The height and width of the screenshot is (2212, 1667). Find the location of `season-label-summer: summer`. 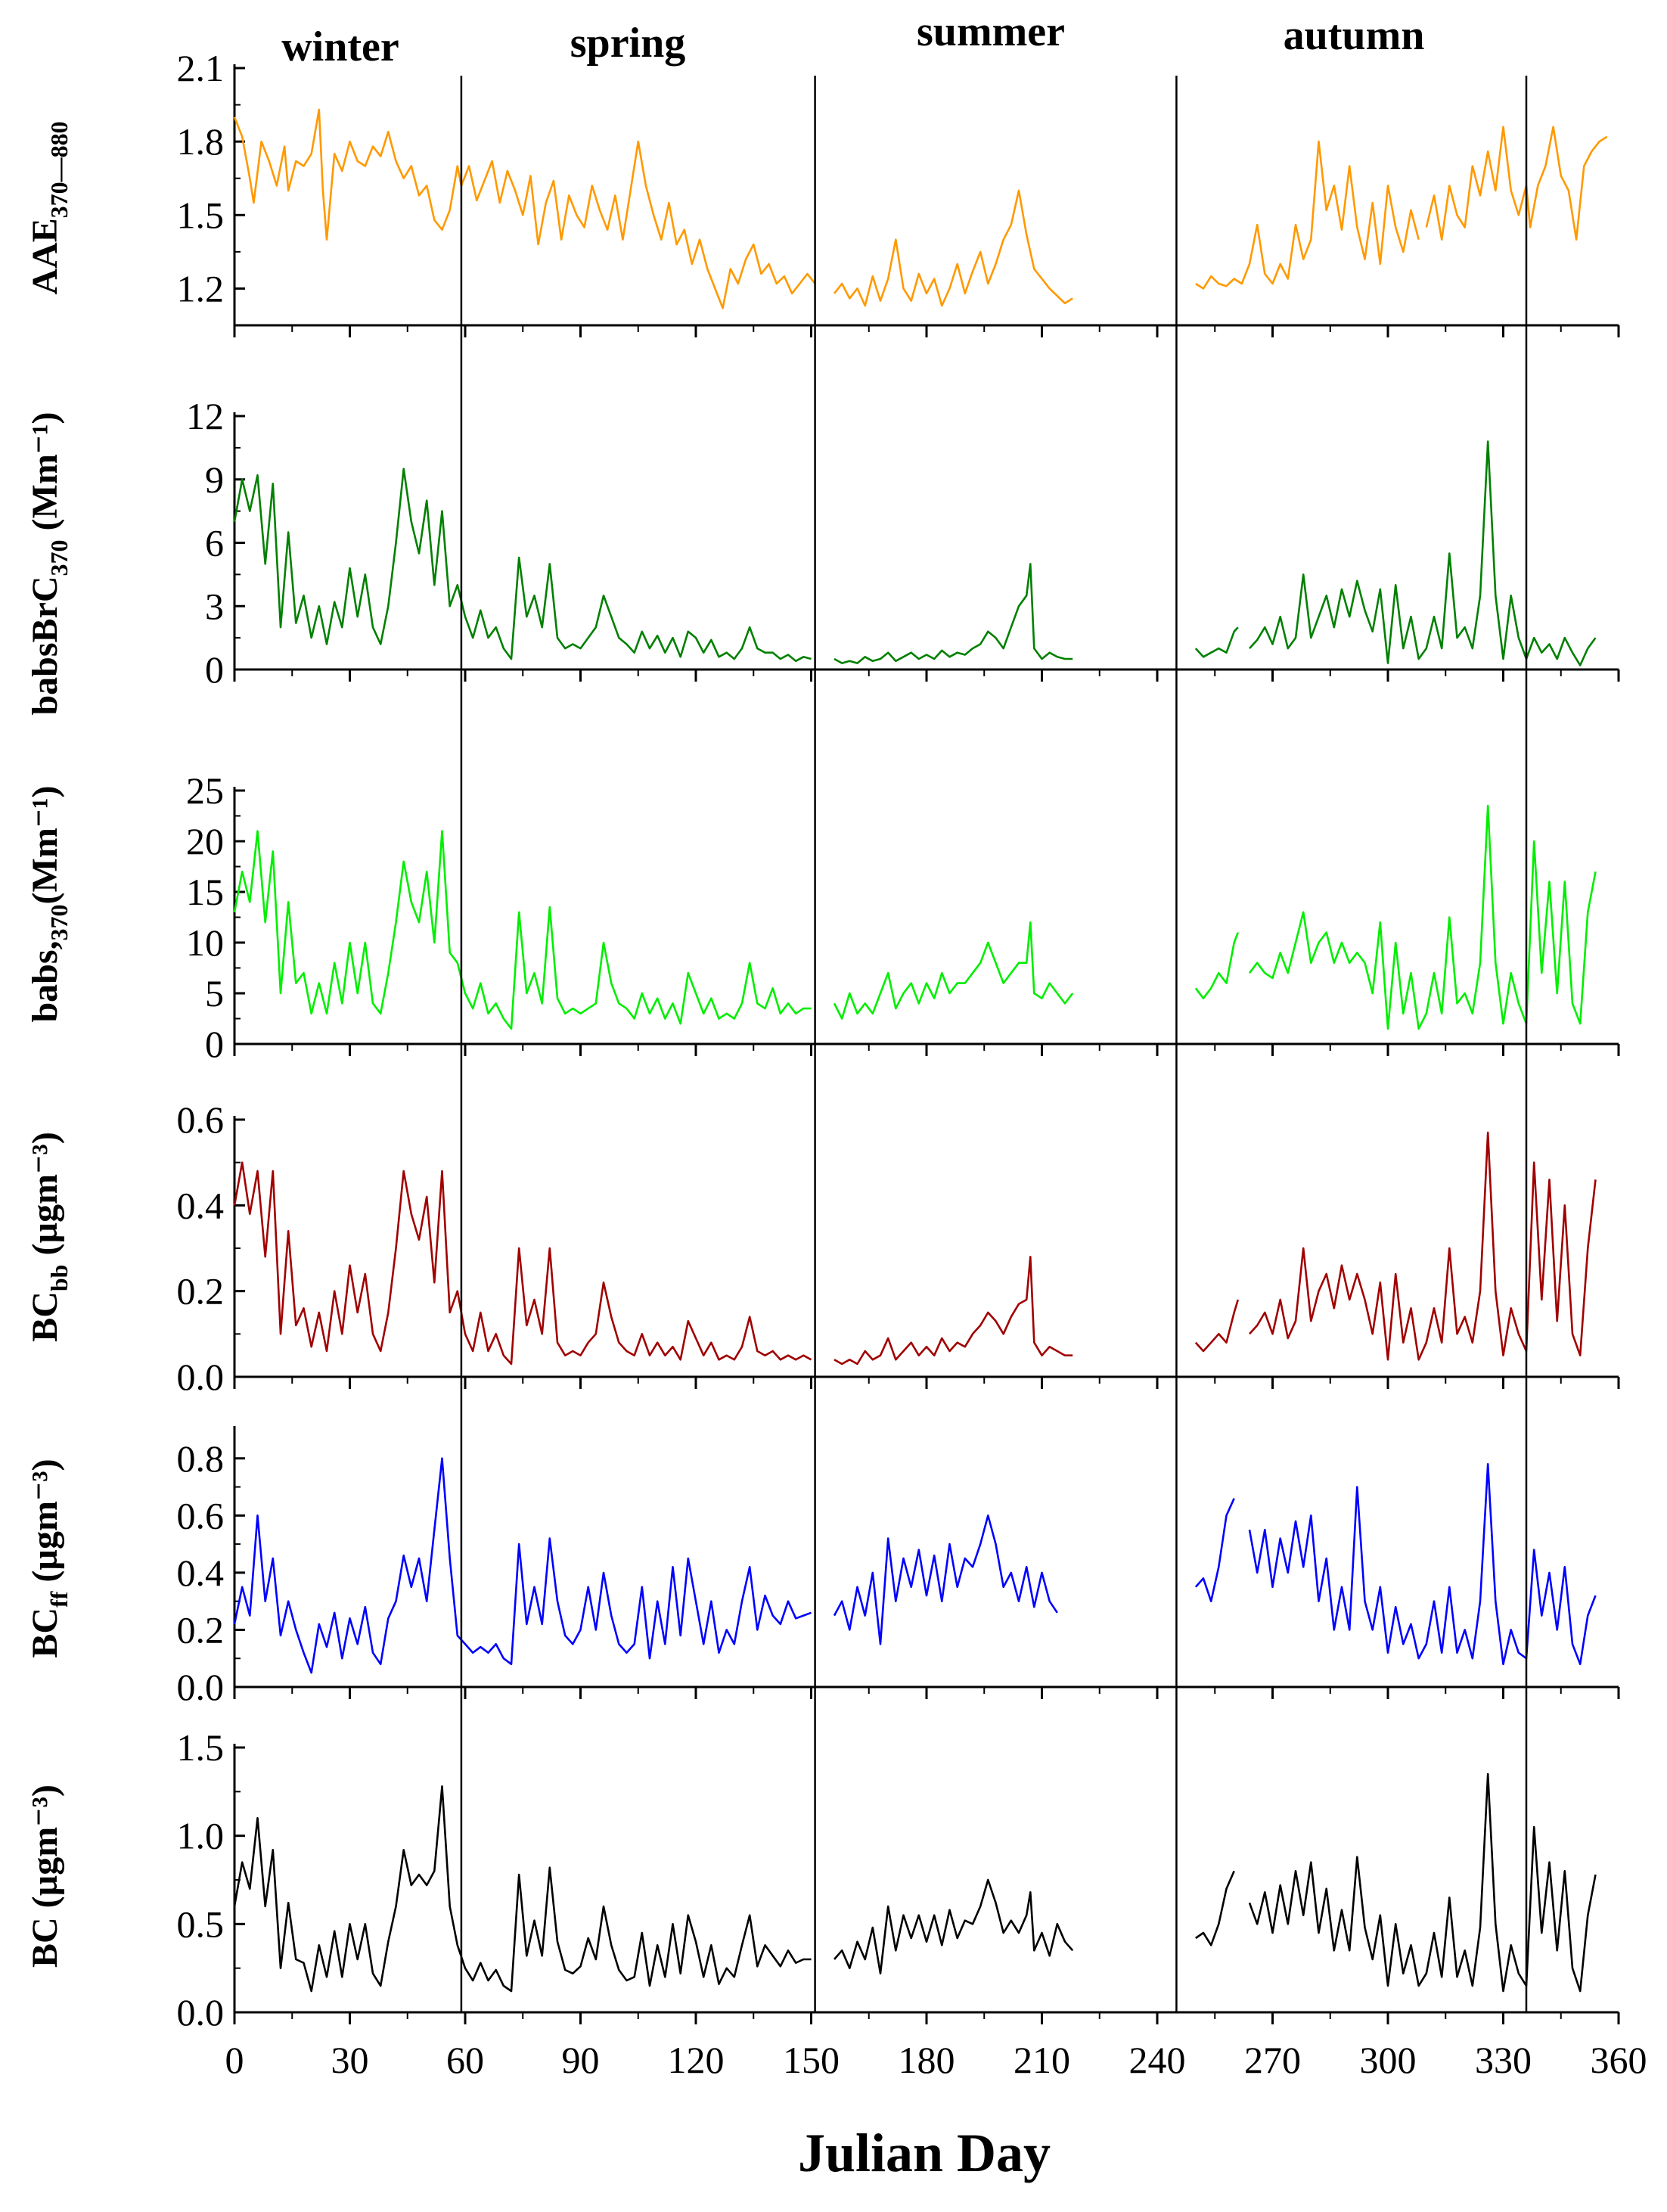

season-label-summer: summer is located at coordinates (991, 32).